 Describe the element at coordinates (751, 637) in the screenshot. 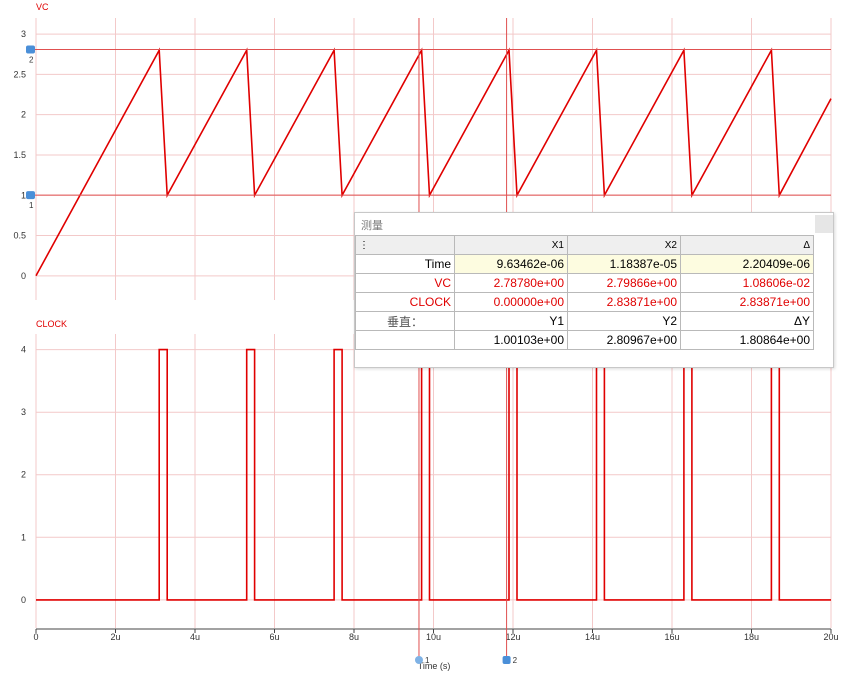

I see `x-tick-label: 18u` at that location.